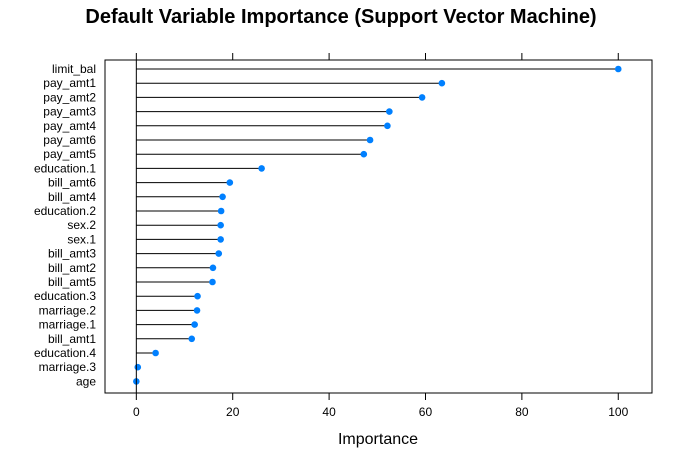  What do you see at coordinates (72, 268) in the screenshot?
I see `category-label: bill_amt2` at bounding box center [72, 268].